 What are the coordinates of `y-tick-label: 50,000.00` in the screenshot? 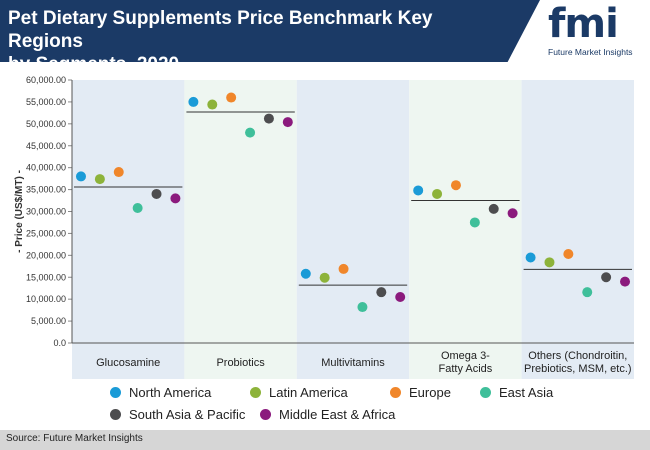 It's located at (46, 124).